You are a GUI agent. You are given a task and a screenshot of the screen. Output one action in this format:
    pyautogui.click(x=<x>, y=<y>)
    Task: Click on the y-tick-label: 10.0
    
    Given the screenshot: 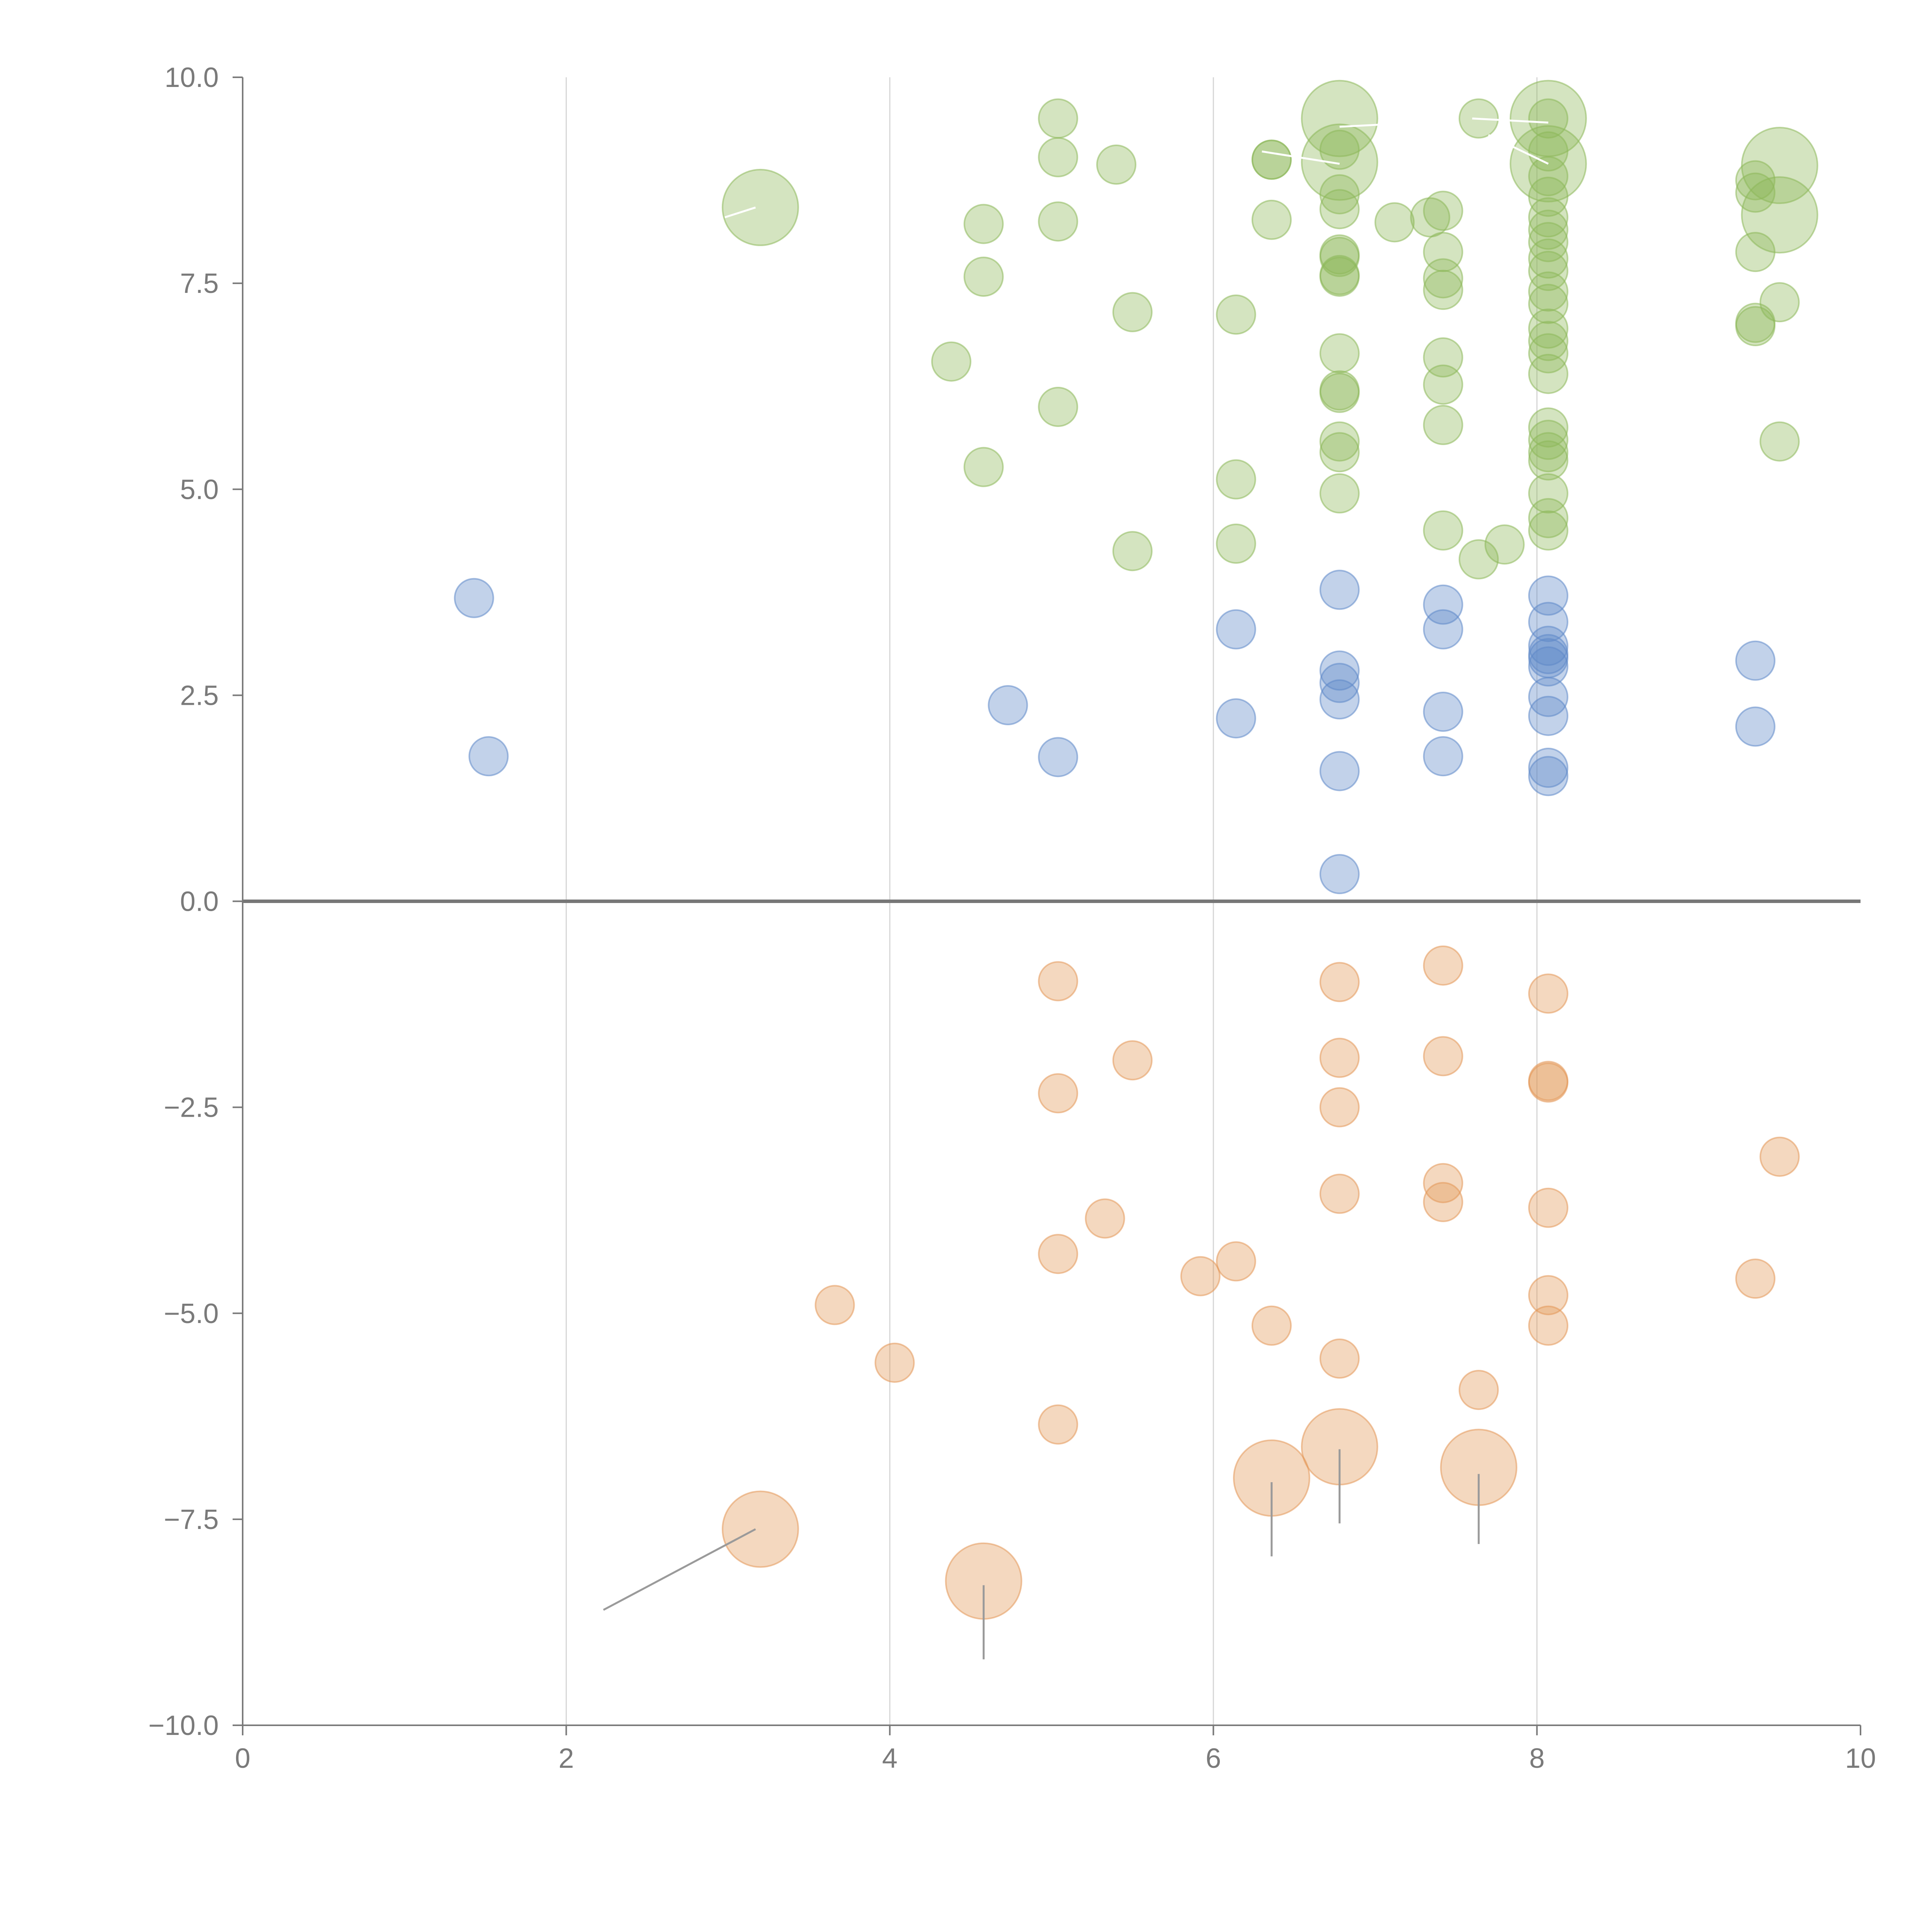 What is the action you would take?
    pyautogui.click(x=192, y=78)
    